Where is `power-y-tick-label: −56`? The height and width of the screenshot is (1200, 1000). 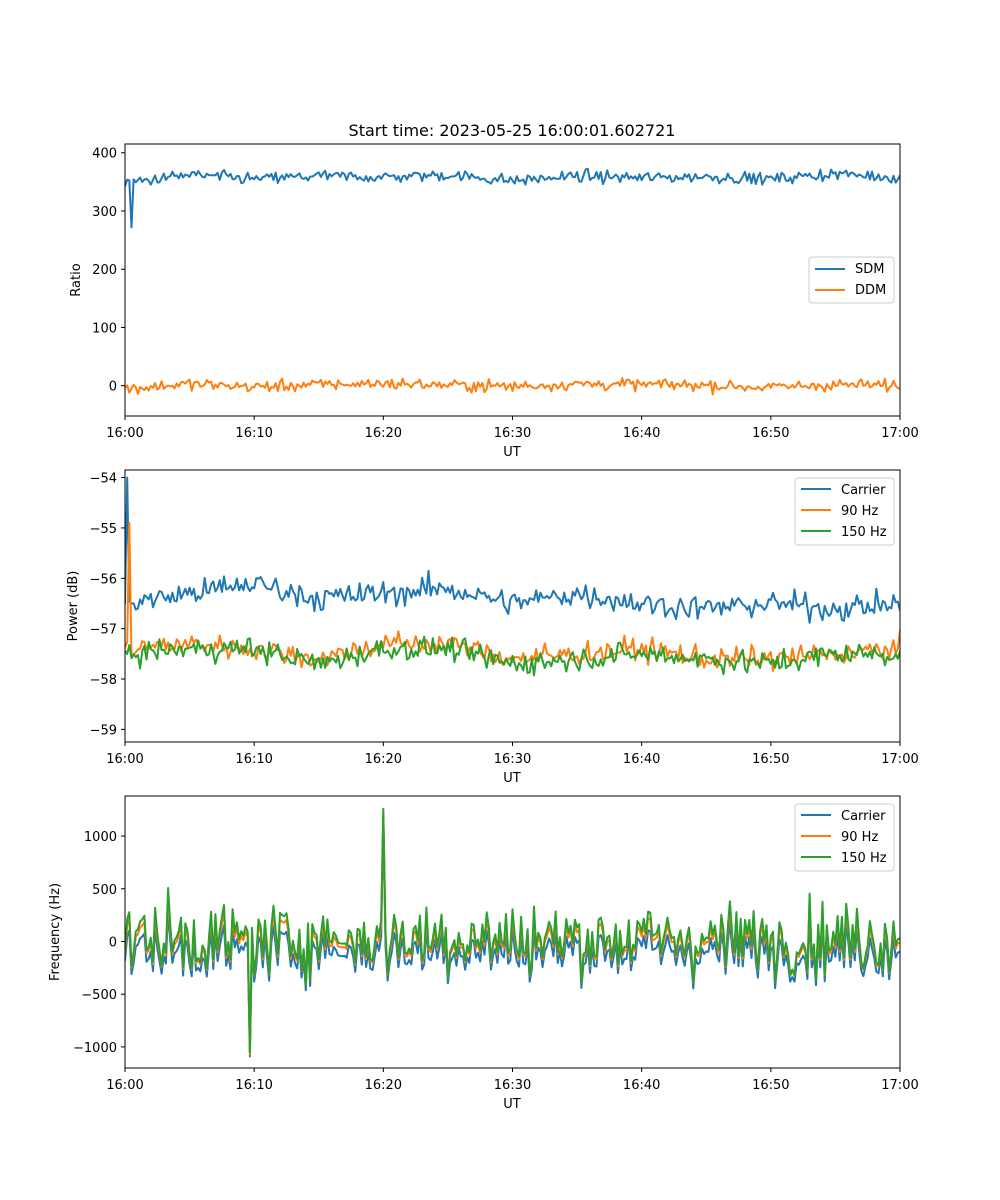 power-y-tick-label: −56 is located at coordinates (103, 579).